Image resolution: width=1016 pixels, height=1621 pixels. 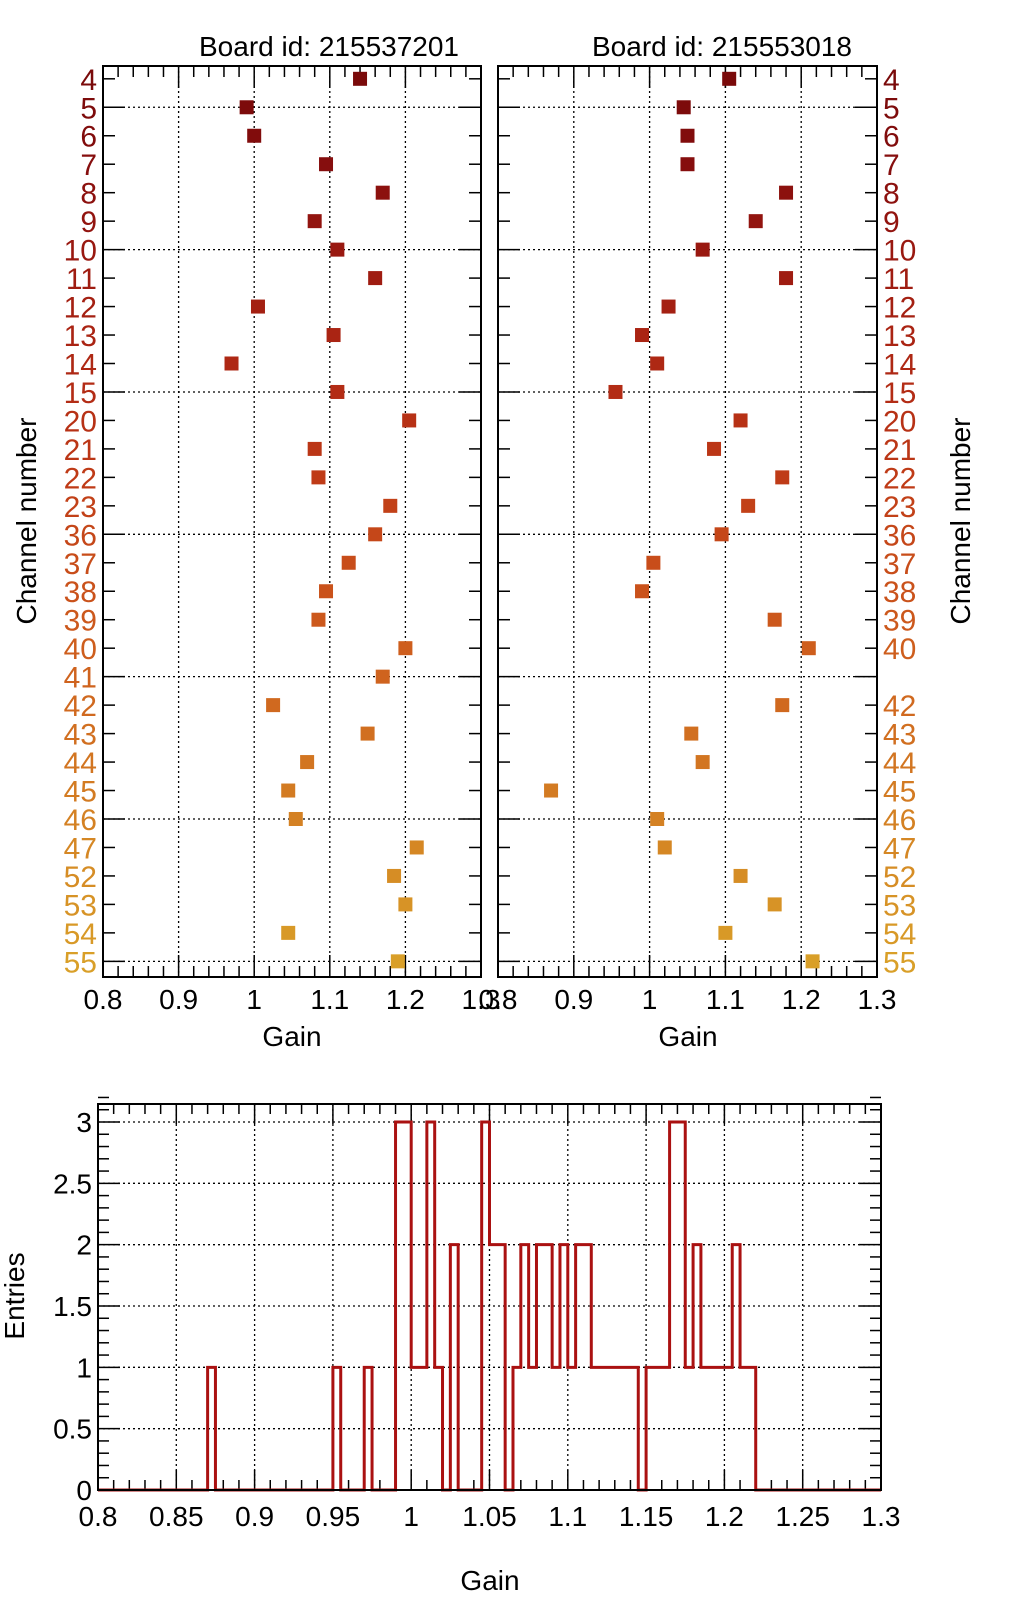 I want to click on channel-label: 43, so click(x=899, y=735).